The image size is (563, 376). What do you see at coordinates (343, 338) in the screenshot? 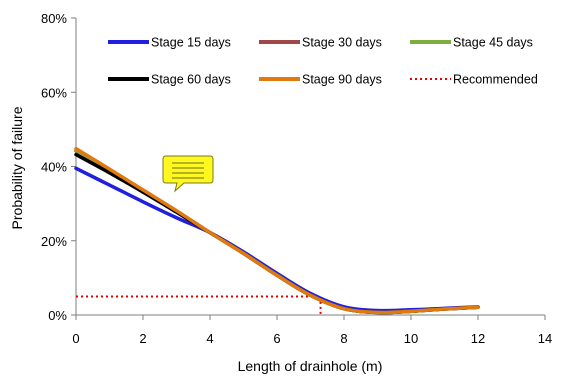
I see `x-tick-label: 8` at bounding box center [343, 338].